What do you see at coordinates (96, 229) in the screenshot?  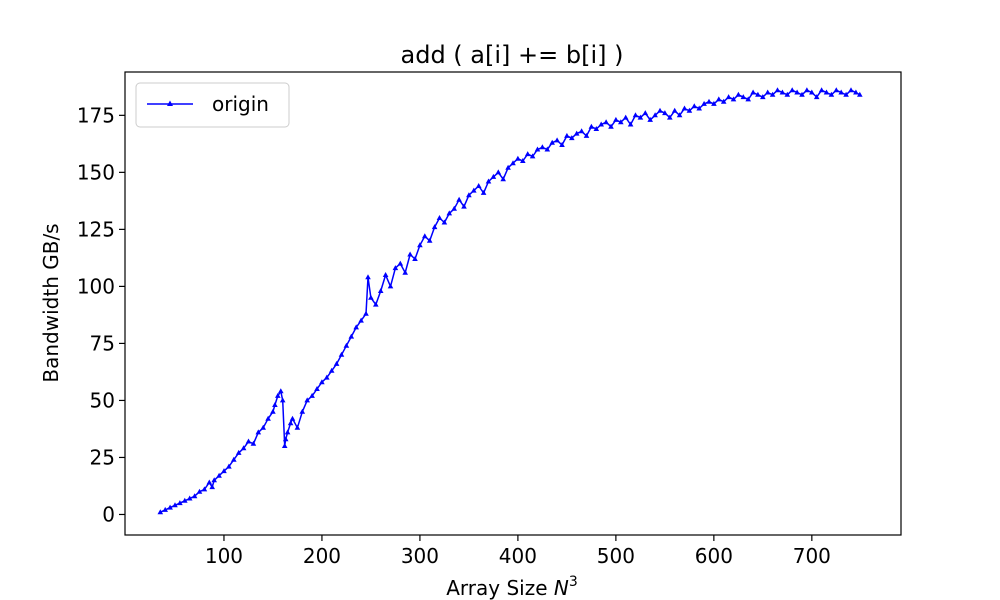 I see `y-tick-label: 125` at bounding box center [96, 229].